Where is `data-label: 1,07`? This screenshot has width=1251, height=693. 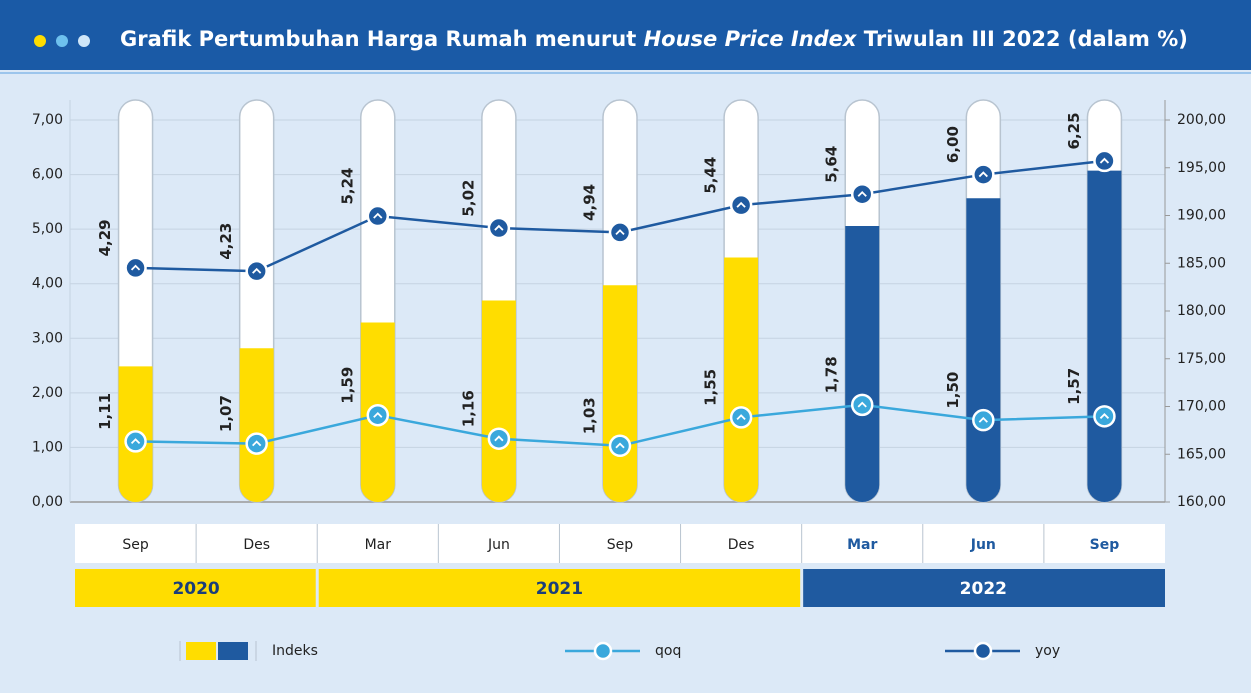 data-label: 1,07 is located at coordinates (226, 413).